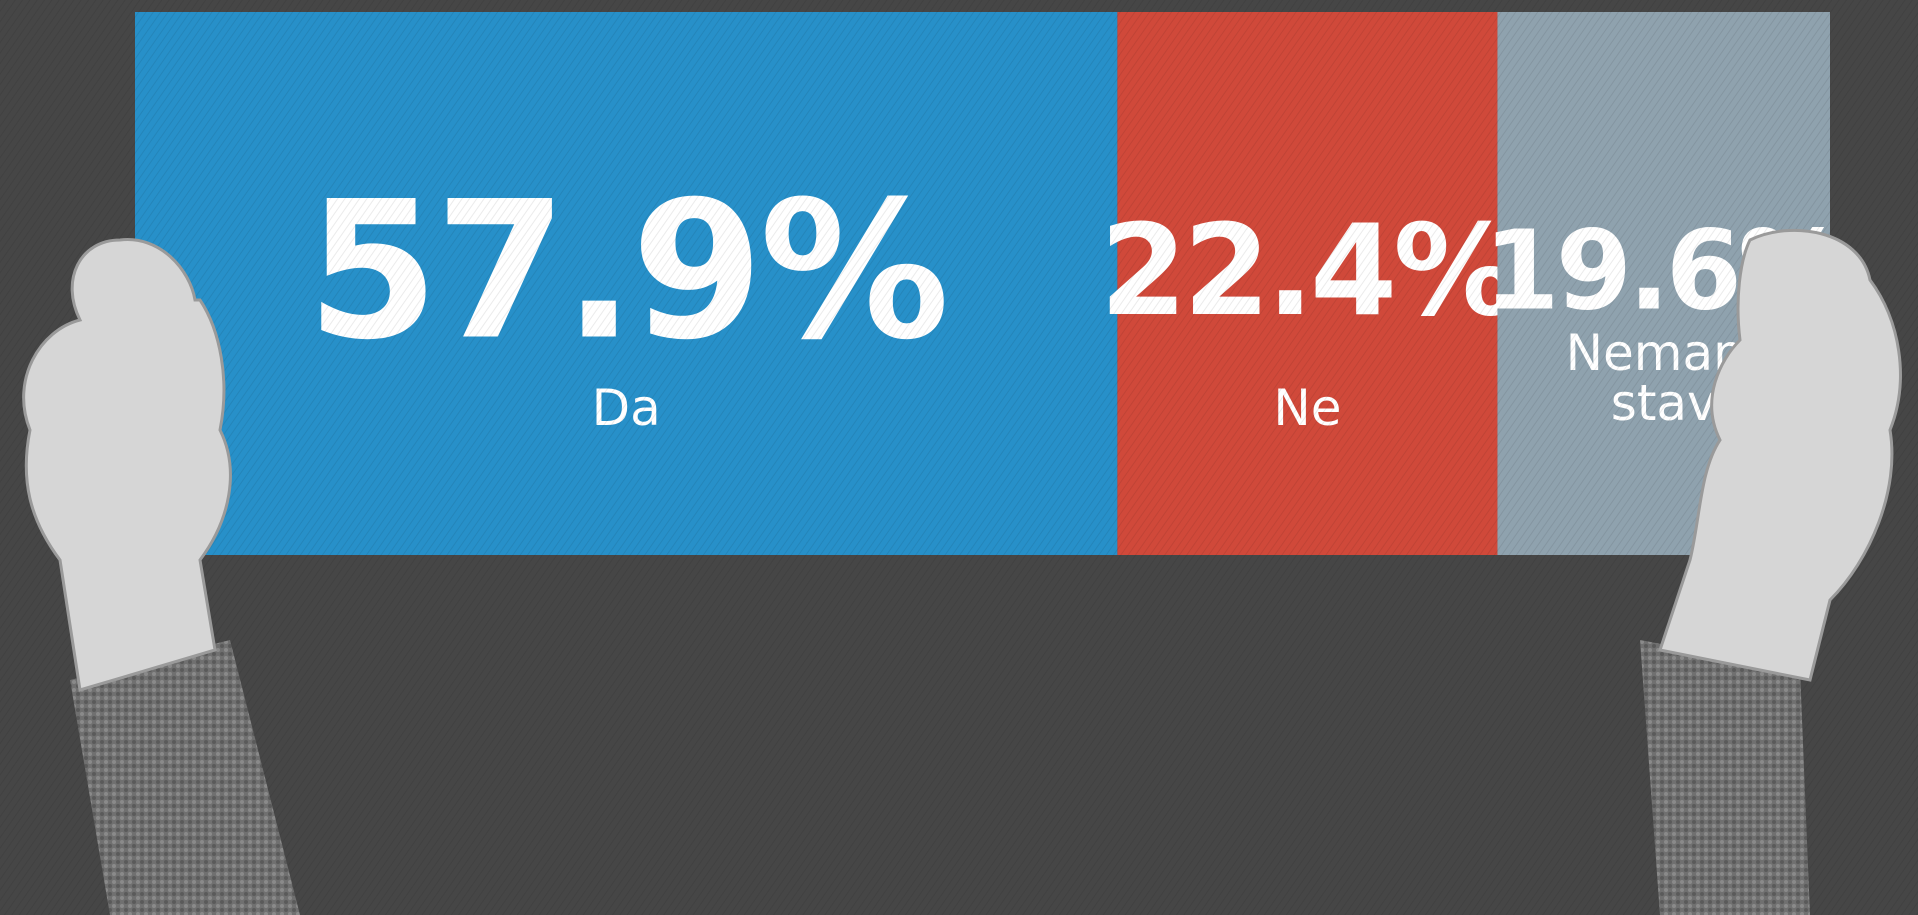  Describe the element at coordinates (1780, 455) in the screenshot. I see `right-hand` at that location.